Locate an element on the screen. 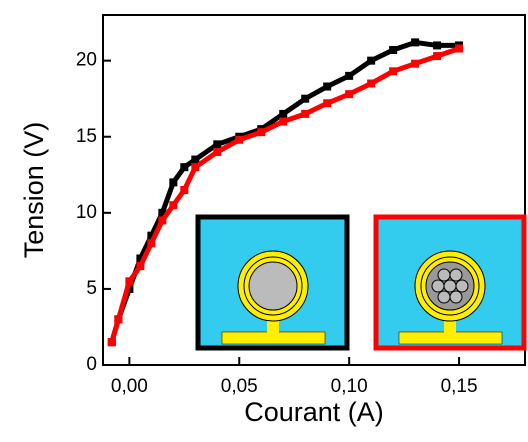 The width and height of the screenshot is (528, 442). y-tick-label: 10 is located at coordinates (86, 212).